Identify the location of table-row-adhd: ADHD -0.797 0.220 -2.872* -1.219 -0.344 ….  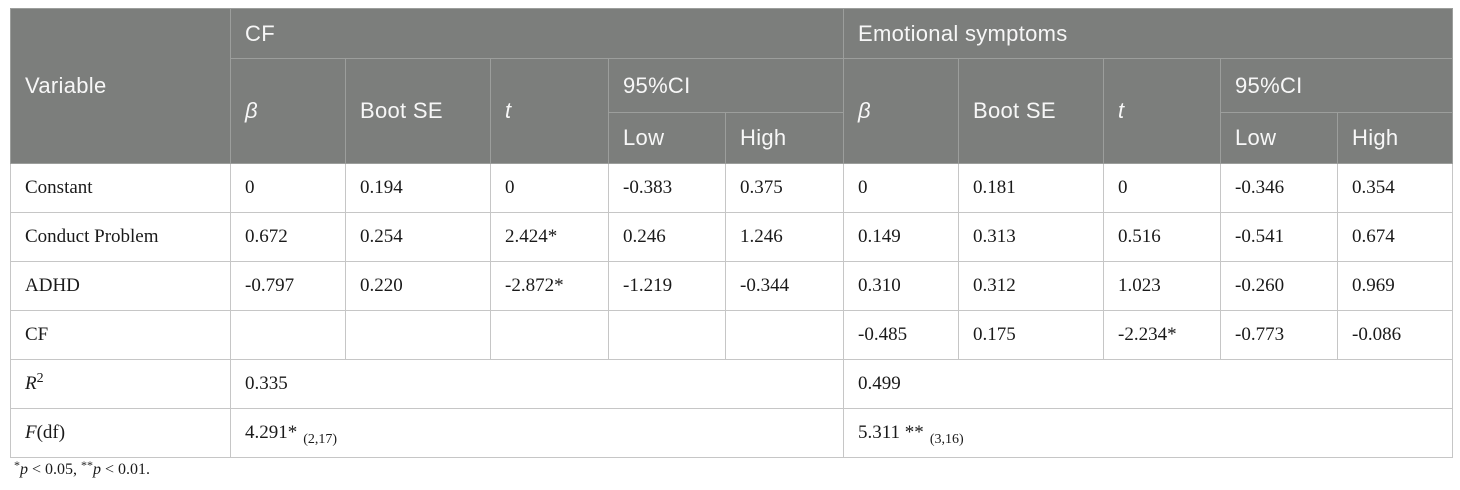
(732, 286).